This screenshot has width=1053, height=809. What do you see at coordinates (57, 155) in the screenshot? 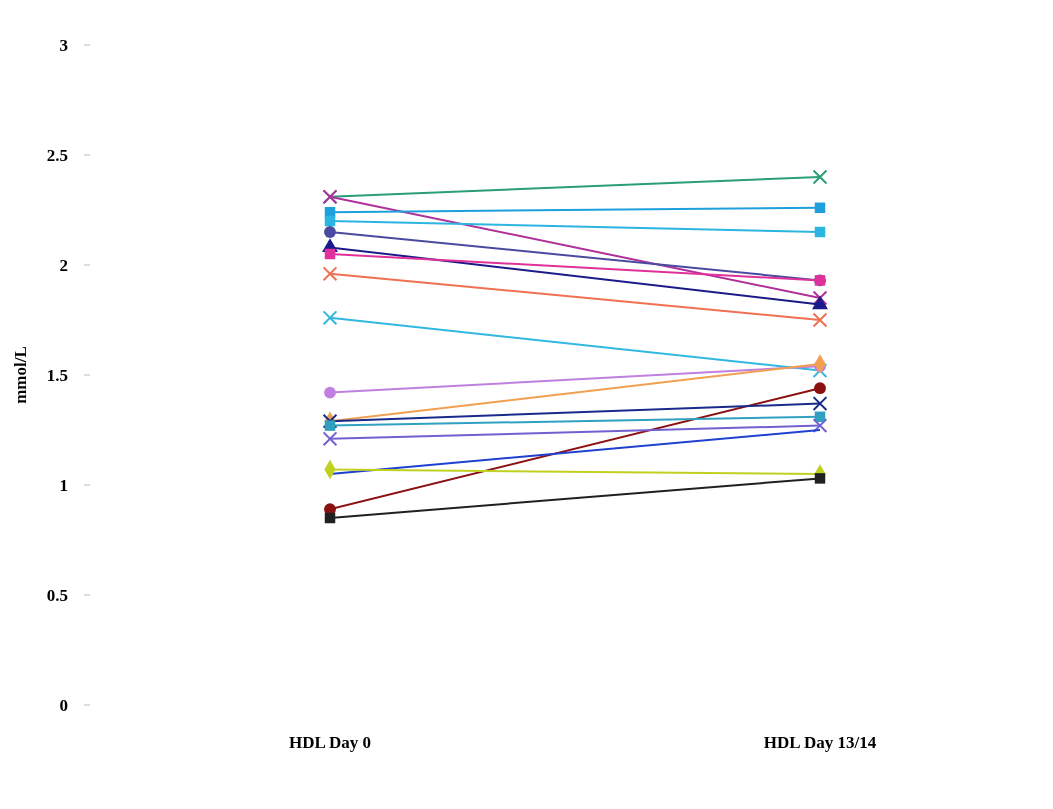
I see `y-tick-label: 2.5` at bounding box center [57, 155].